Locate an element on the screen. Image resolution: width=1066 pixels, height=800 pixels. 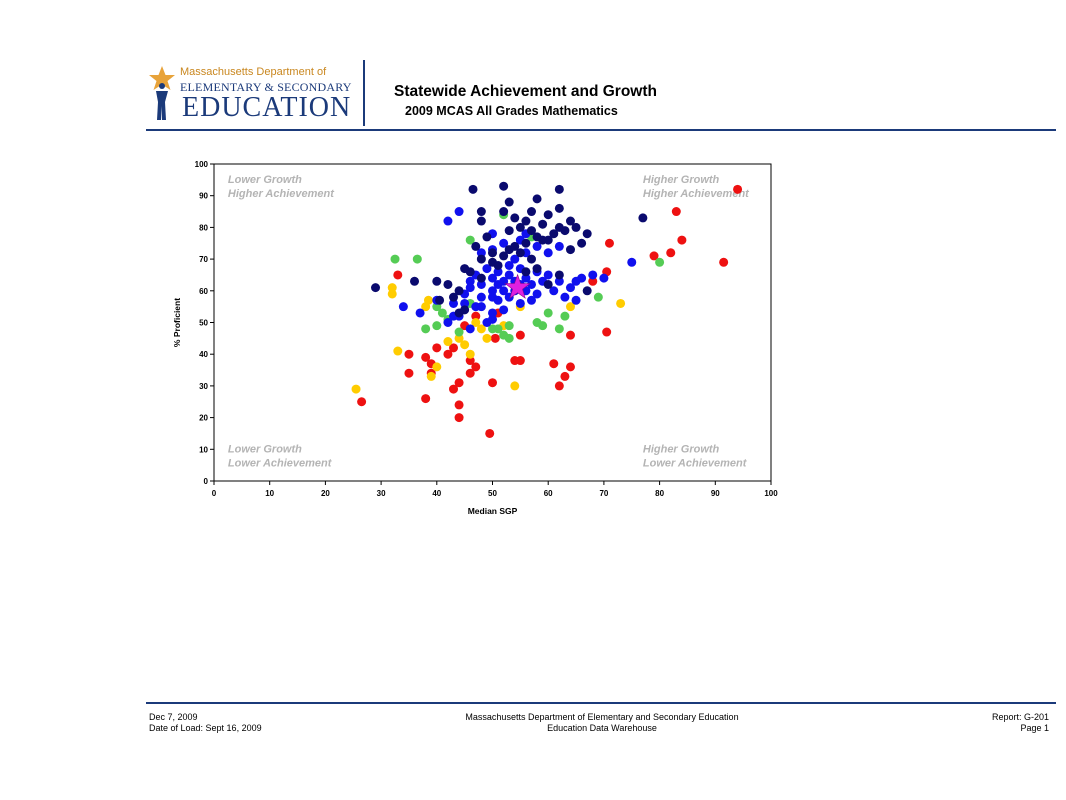
y-tick-label: 100 is located at coordinates (202, 164).